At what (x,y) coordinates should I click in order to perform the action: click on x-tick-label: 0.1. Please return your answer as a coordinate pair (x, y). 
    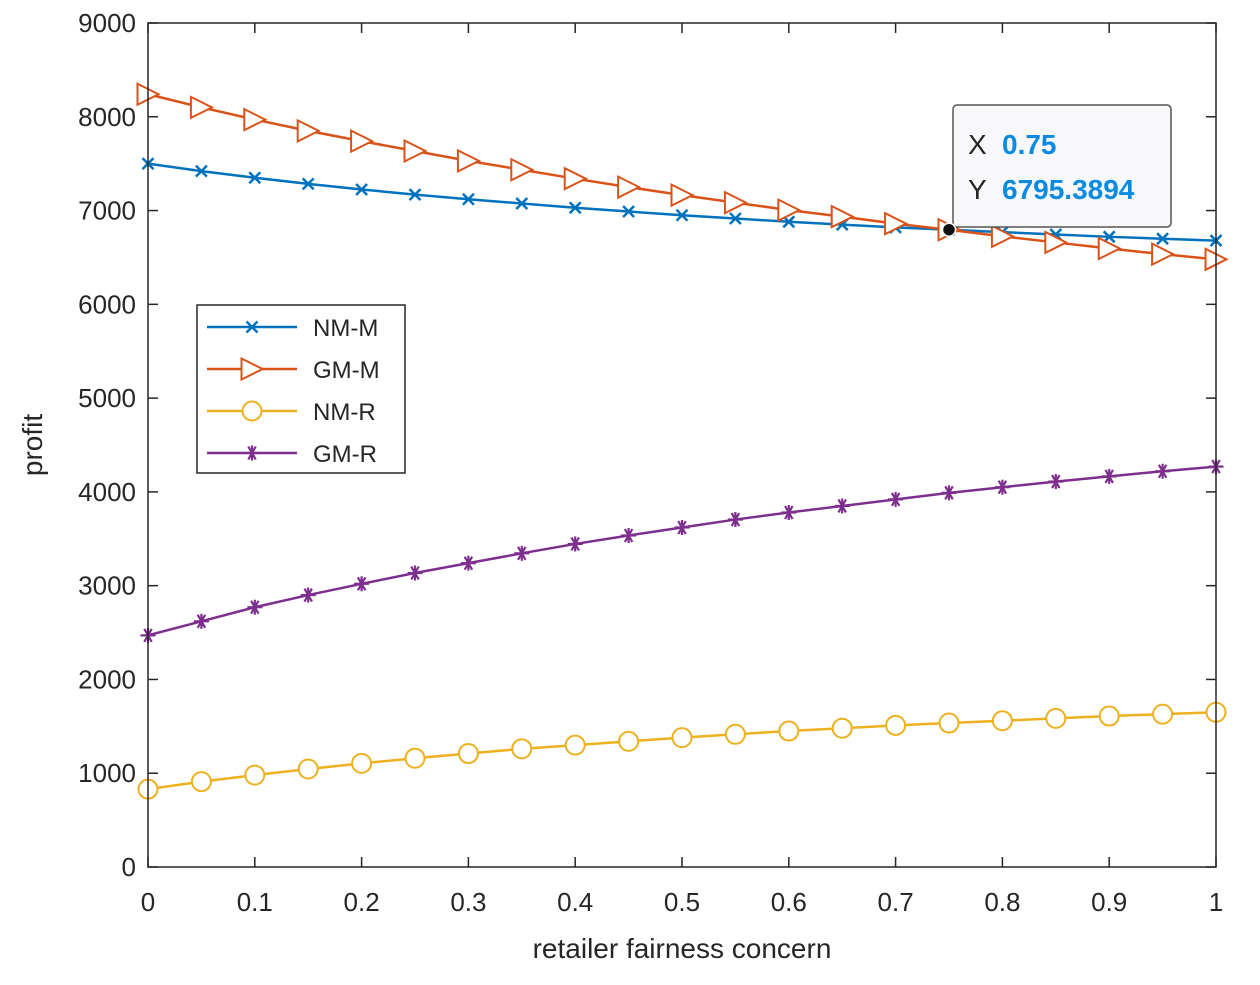
    Looking at the image, I should click on (255, 902).